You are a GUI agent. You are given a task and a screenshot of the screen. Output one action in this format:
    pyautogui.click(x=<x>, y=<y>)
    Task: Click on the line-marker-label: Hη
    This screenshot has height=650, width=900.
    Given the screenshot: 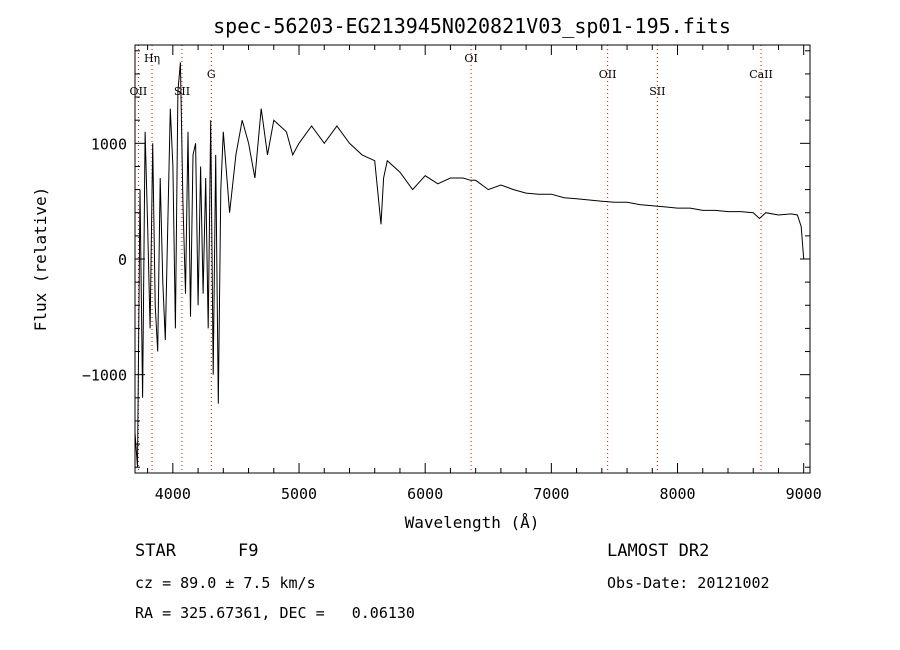 What is the action you would take?
    pyautogui.click(x=152, y=58)
    